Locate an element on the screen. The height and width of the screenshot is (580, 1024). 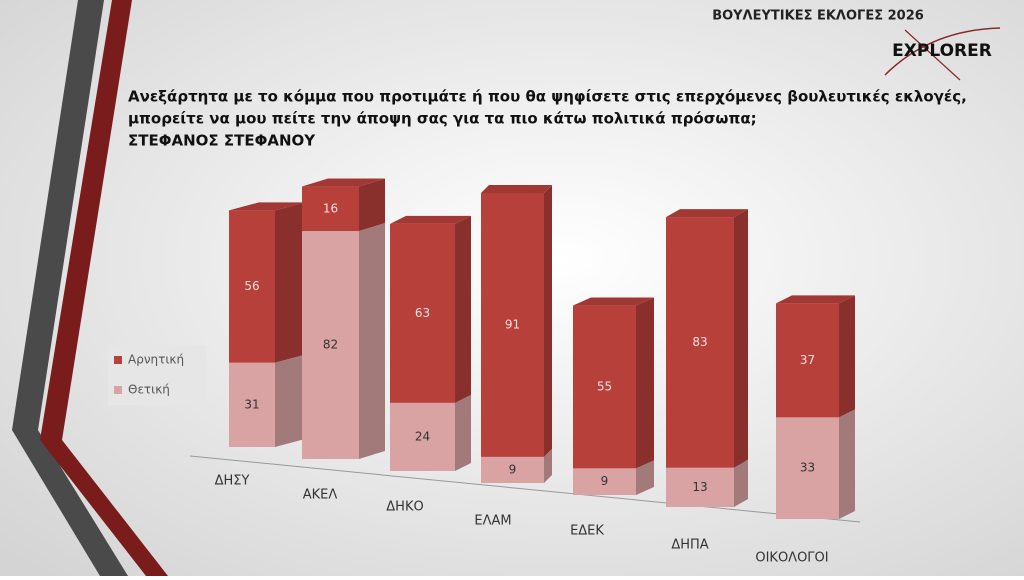
data-label: 37 is located at coordinates (807, 360).